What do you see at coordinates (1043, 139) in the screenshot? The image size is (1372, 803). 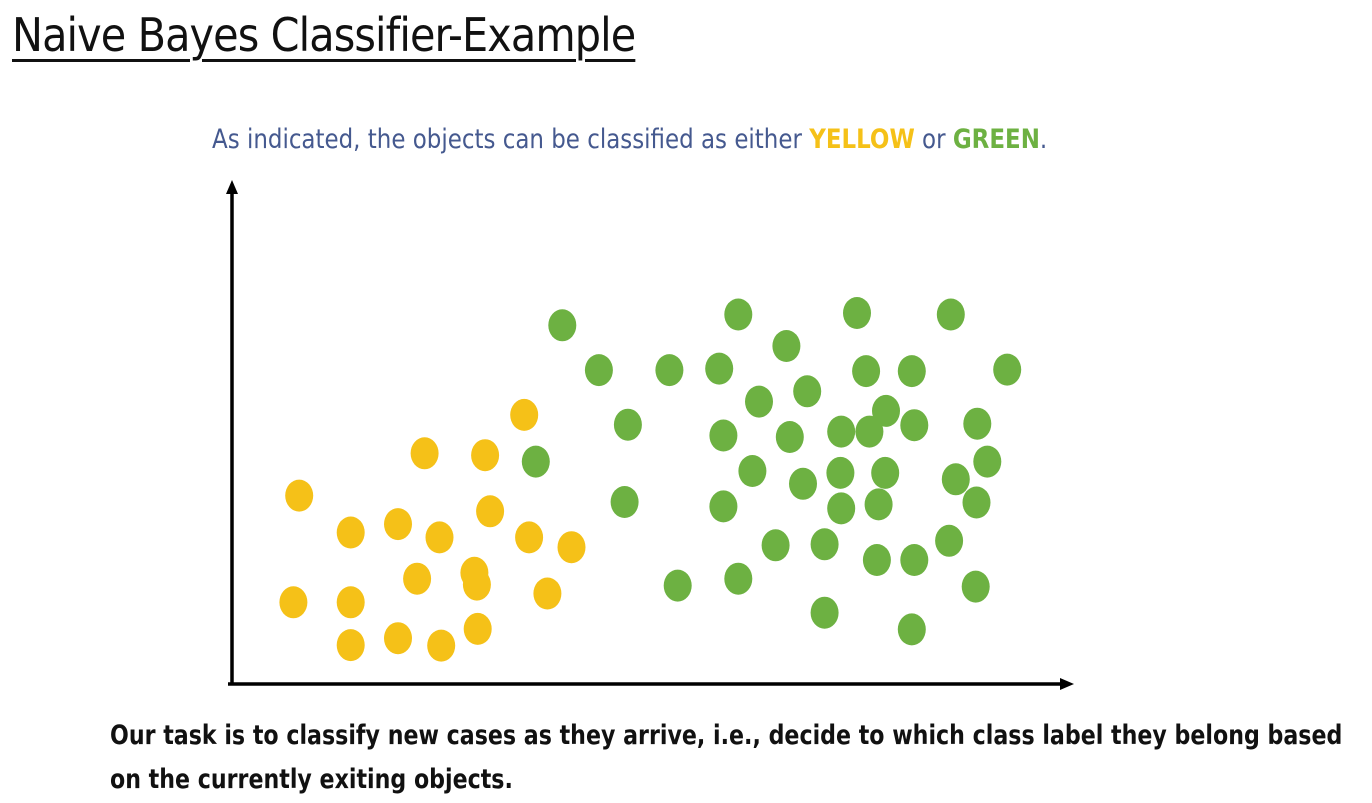 I see `caption-suffix: .` at bounding box center [1043, 139].